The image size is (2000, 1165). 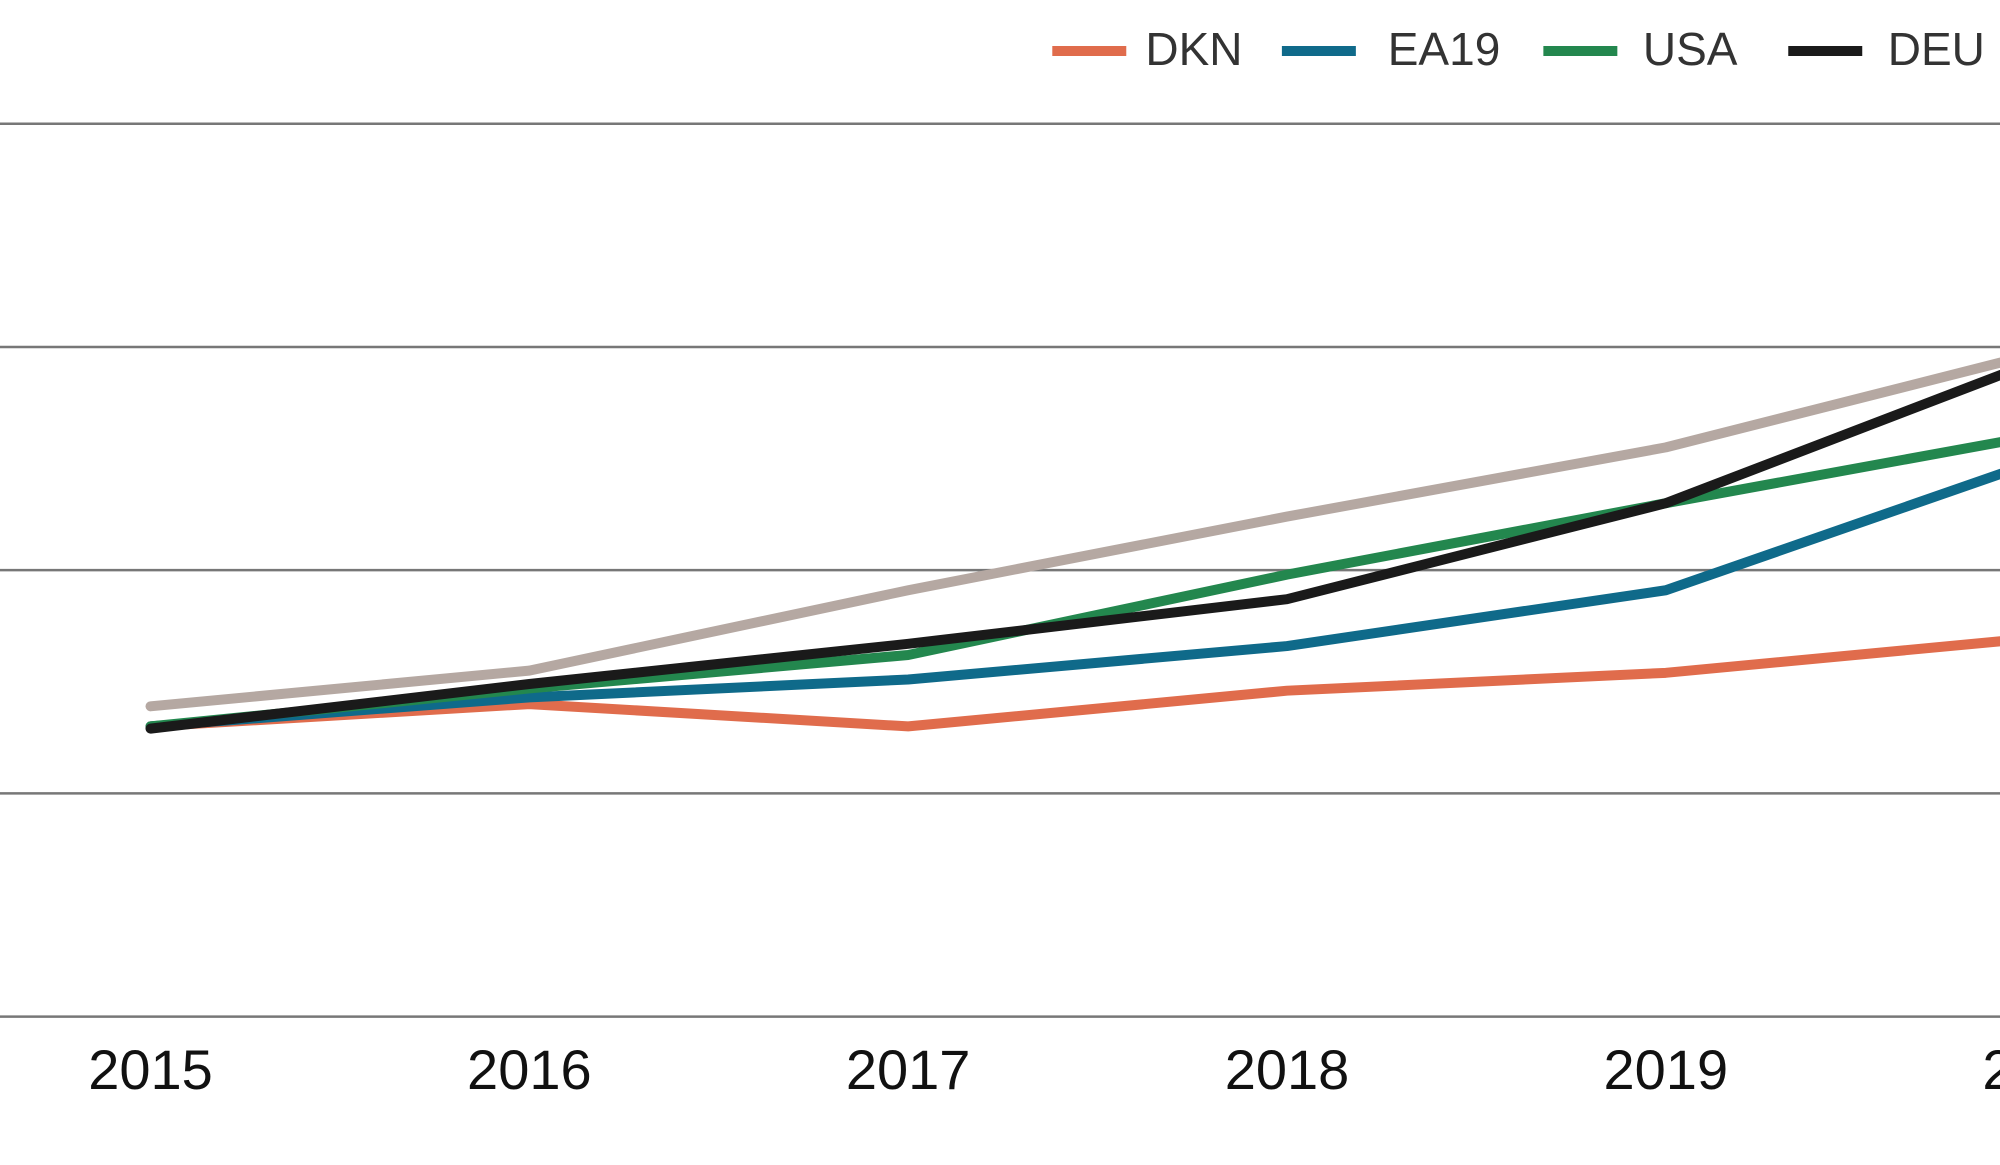 I want to click on x-tick-label: 2019, so click(x=1666, y=1069).